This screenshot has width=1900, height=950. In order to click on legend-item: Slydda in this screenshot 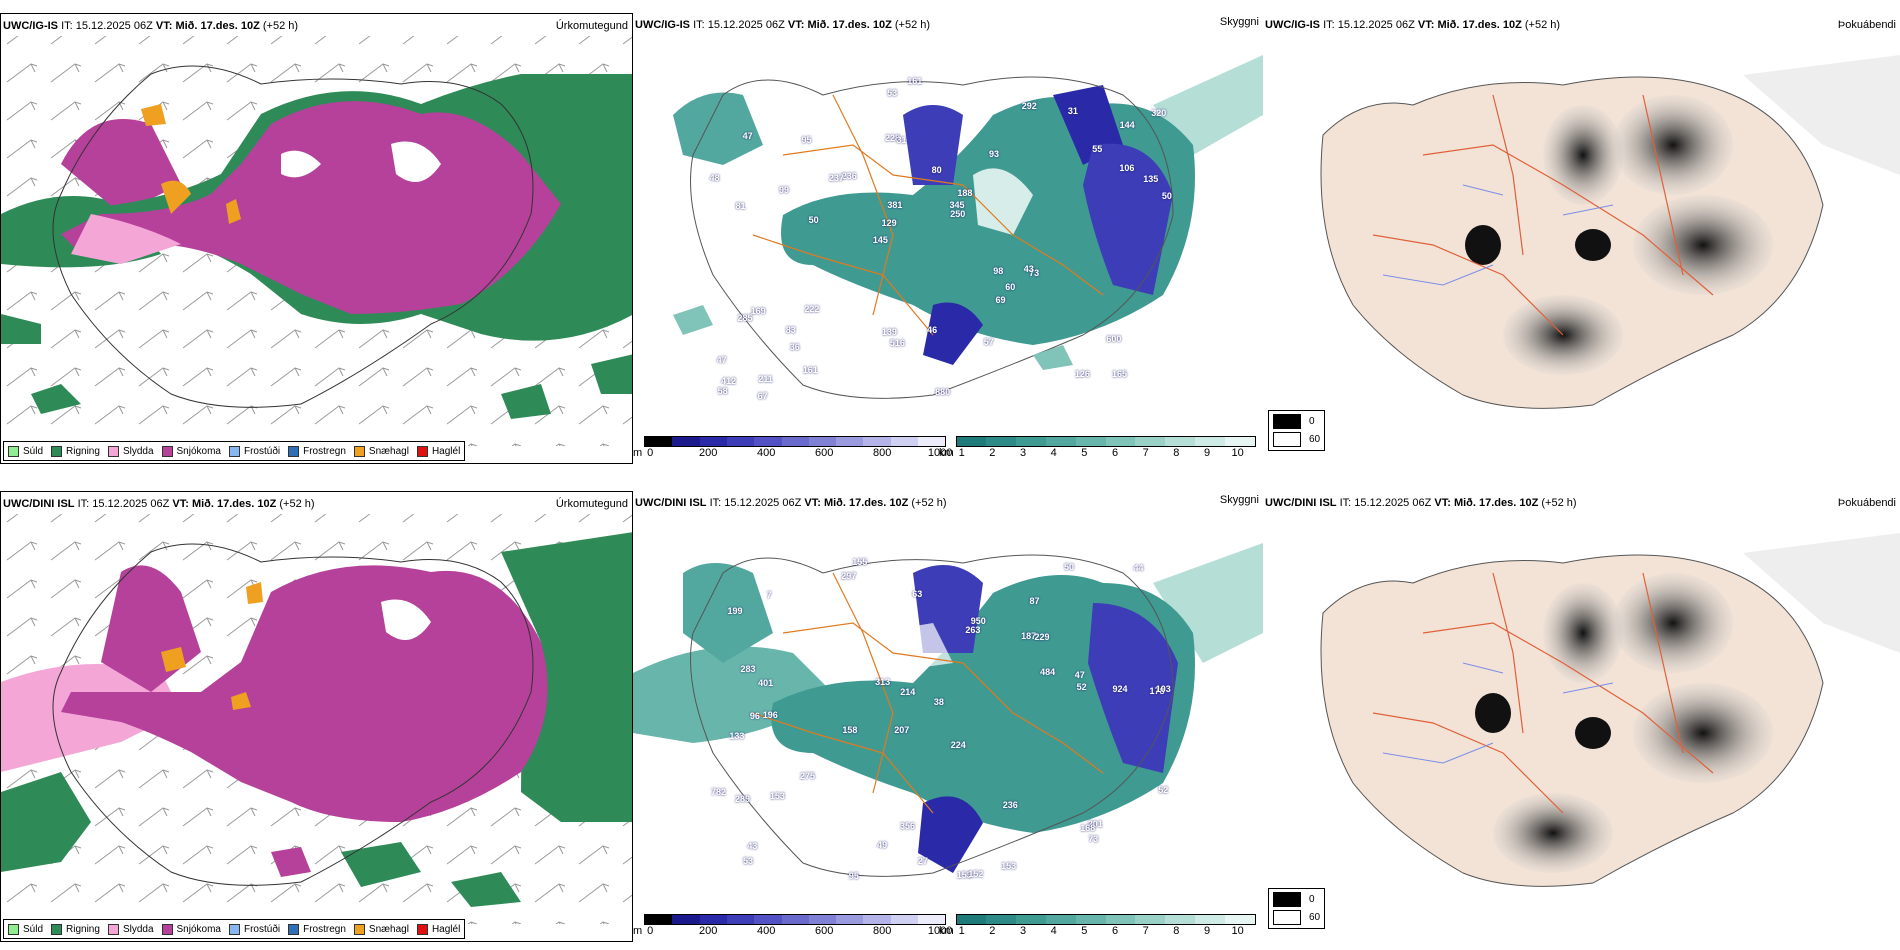, I will do `click(130, 929)`.